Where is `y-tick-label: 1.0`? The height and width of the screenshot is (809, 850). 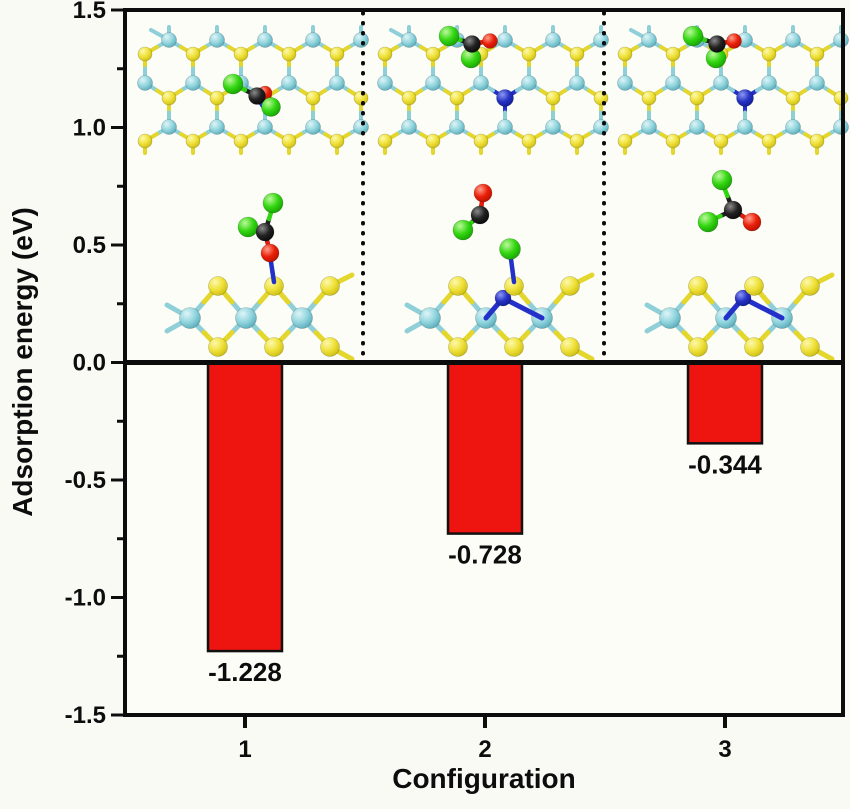
y-tick-label: 1.0 is located at coordinates (89, 128).